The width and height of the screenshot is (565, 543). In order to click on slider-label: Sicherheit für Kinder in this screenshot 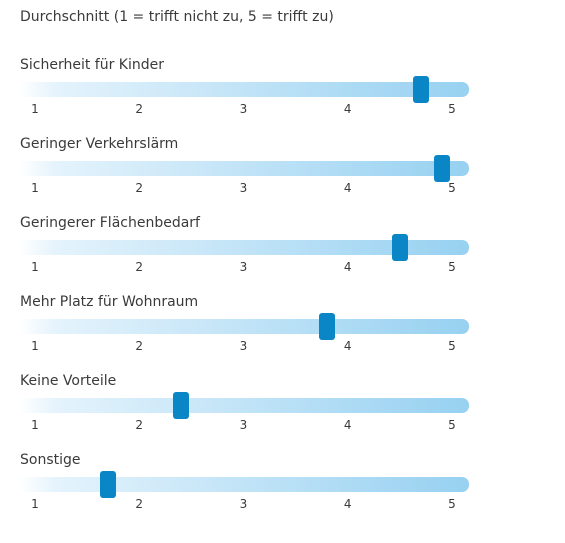, I will do `click(92, 65)`.